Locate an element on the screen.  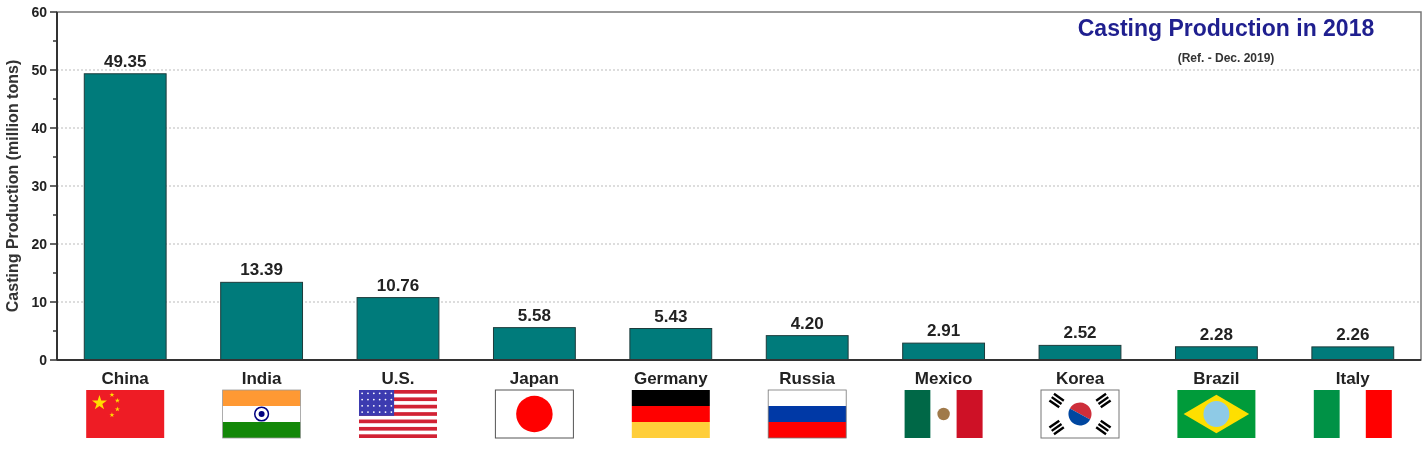
x-tick-label: Mexico is located at coordinates (943, 378).